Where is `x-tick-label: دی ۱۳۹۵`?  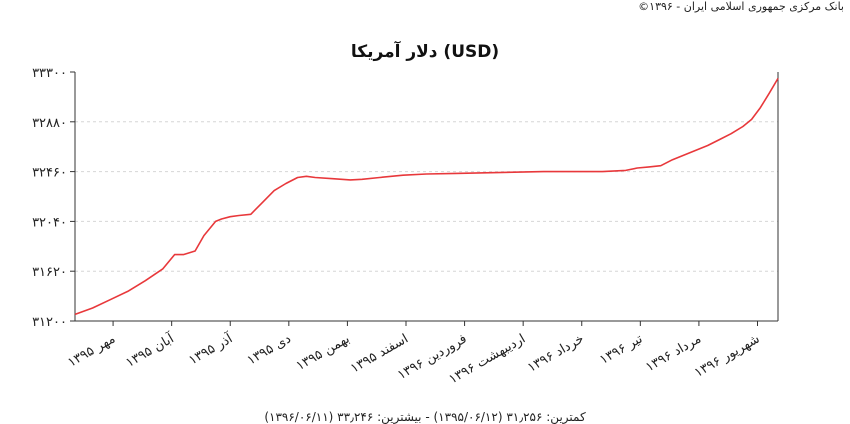
x-tick-label: دی ۱۳۹۵ is located at coordinates (269, 349).